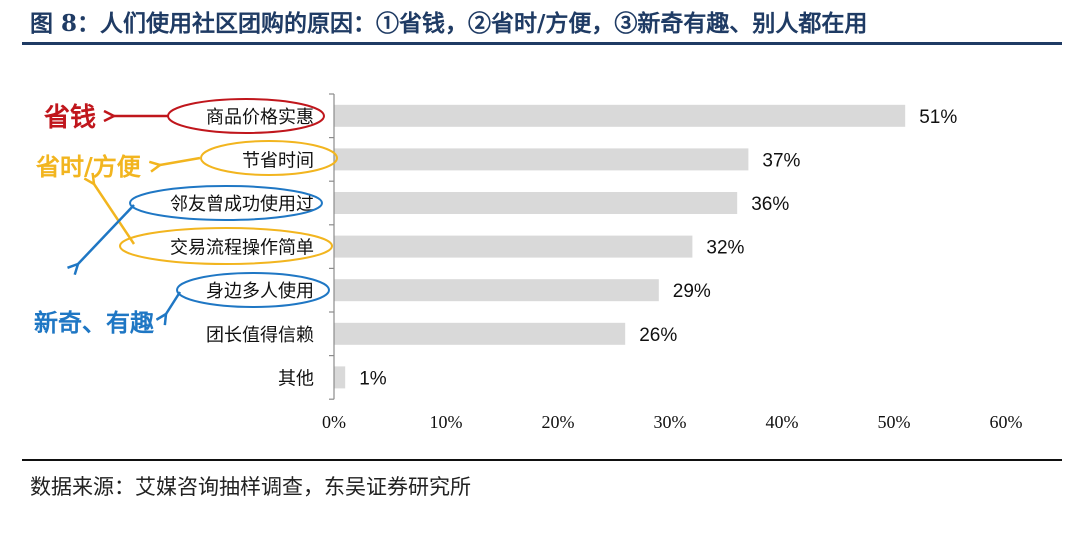  I want to click on annotation-save-money: 省钱, so click(69, 118).